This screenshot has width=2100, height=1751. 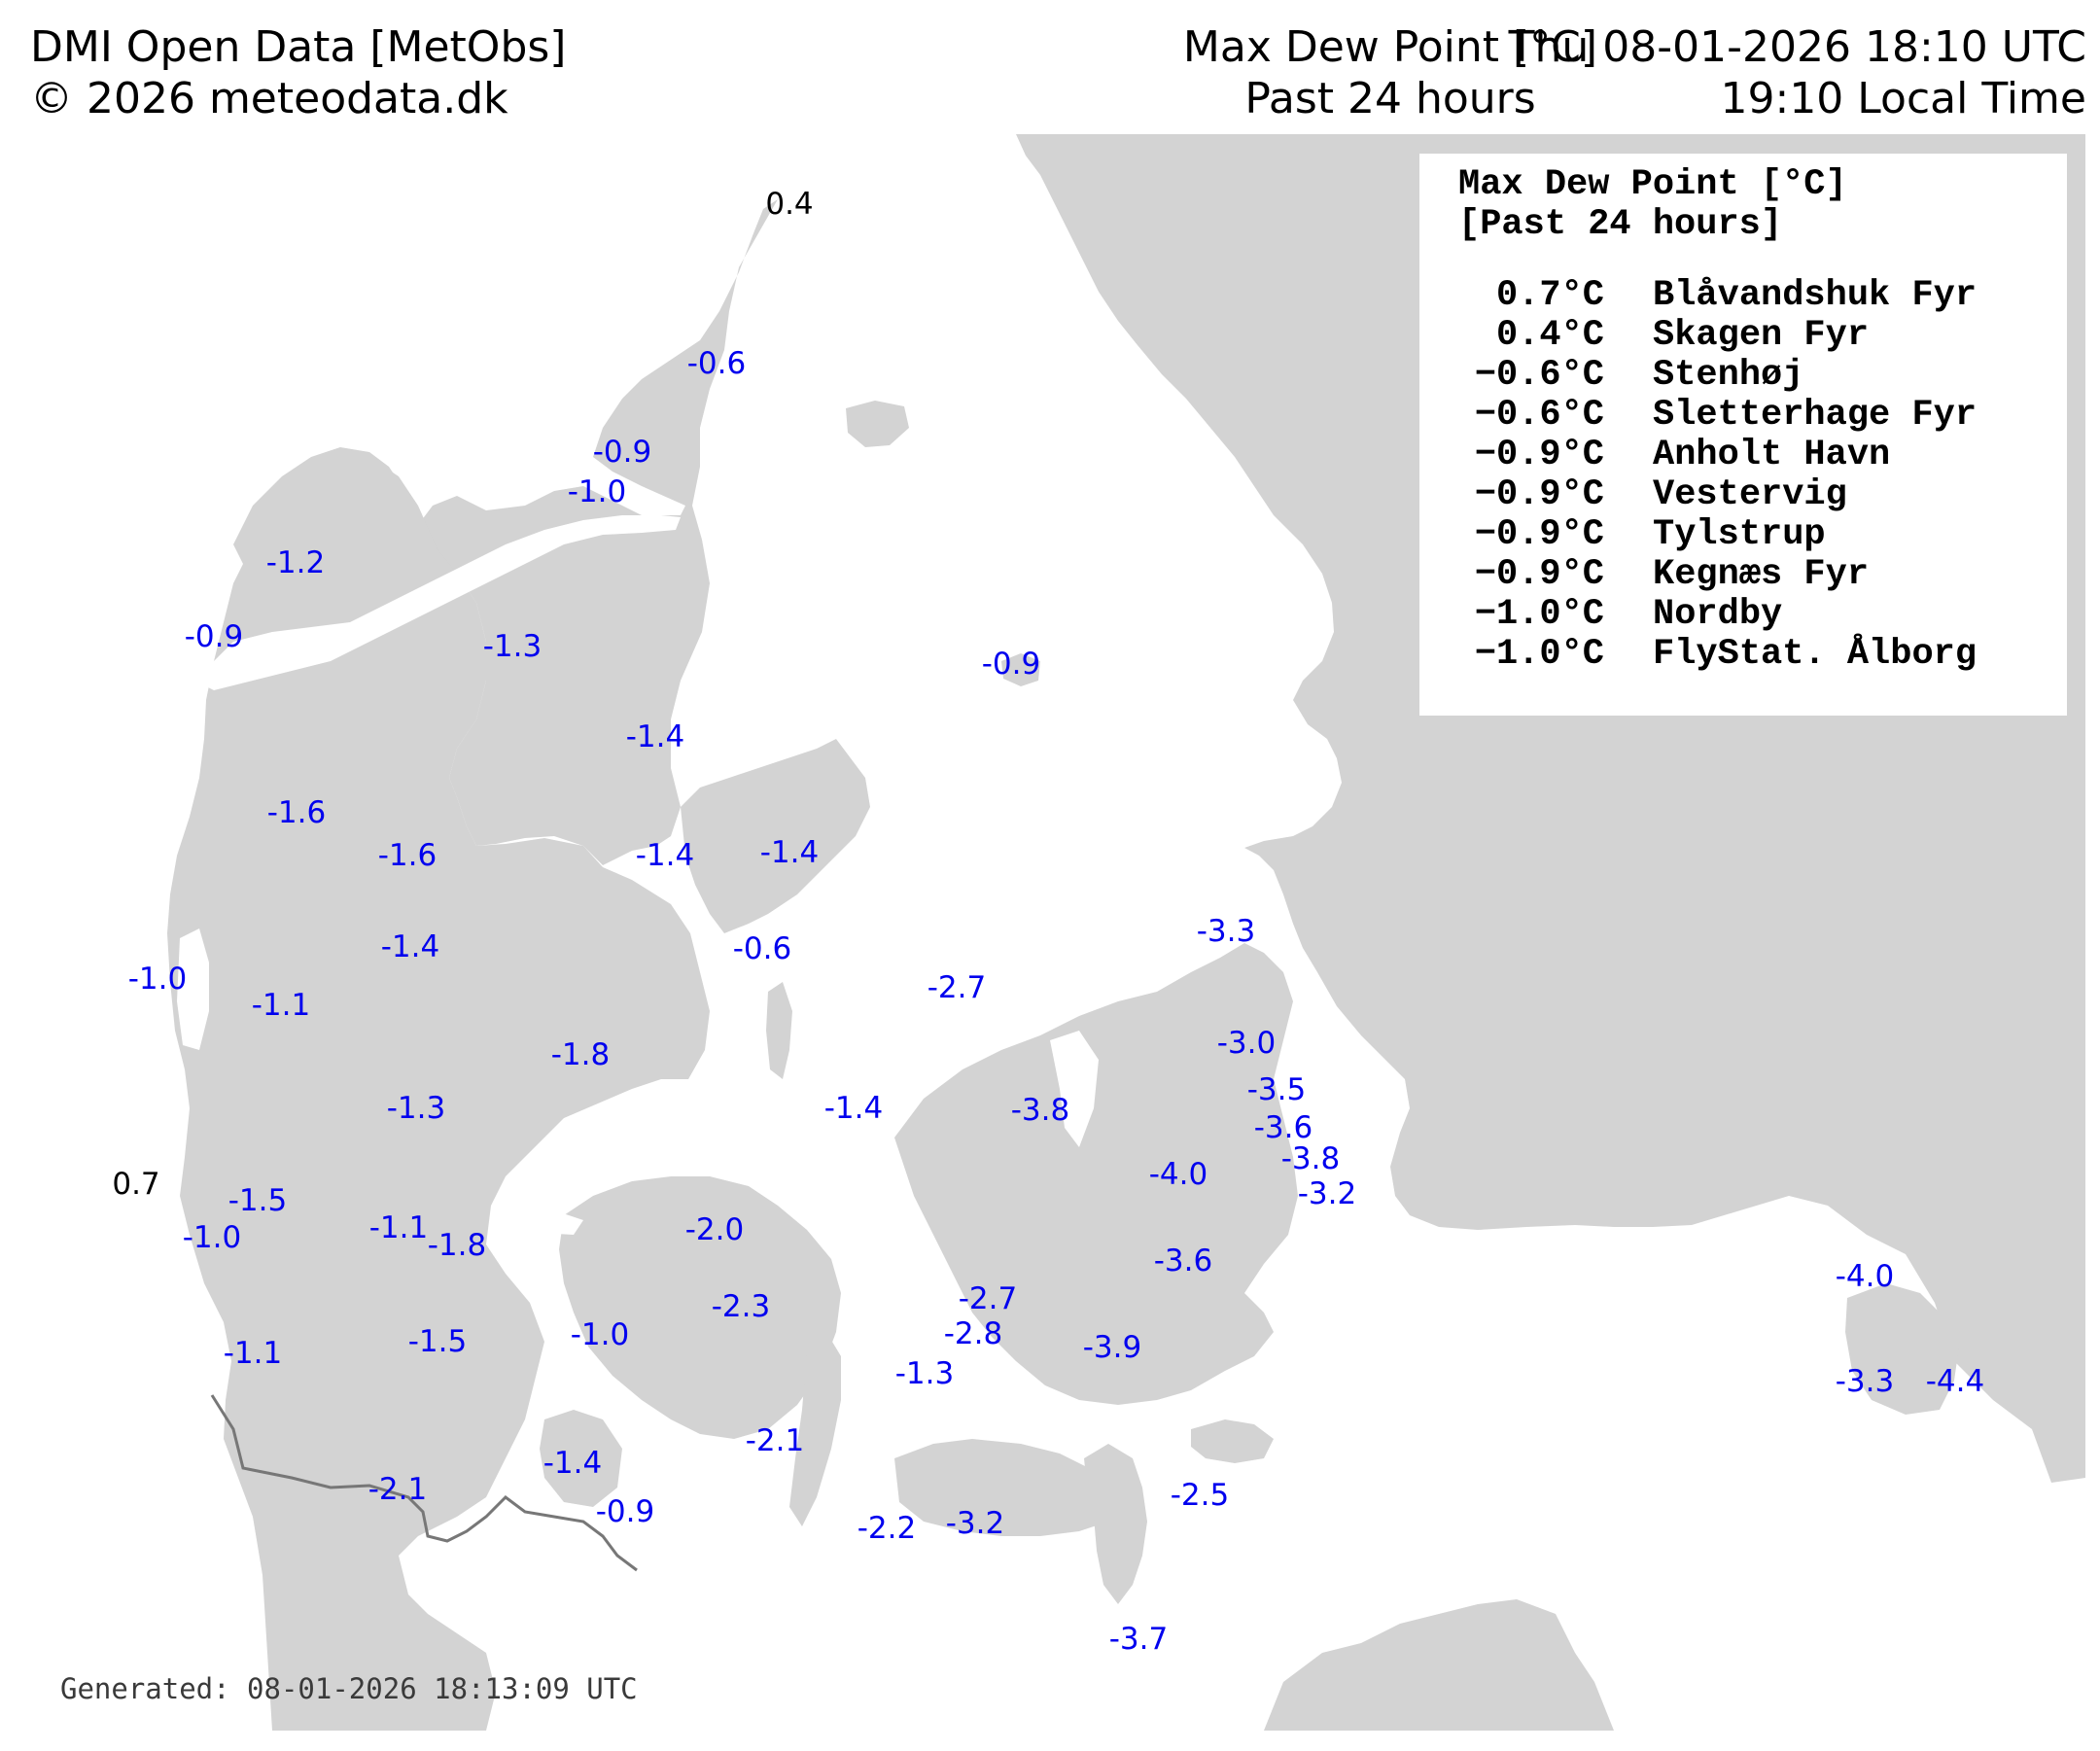 What do you see at coordinates (1074, 1089) in the screenshot?
I see `isefjord-water` at bounding box center [1074, 1089].